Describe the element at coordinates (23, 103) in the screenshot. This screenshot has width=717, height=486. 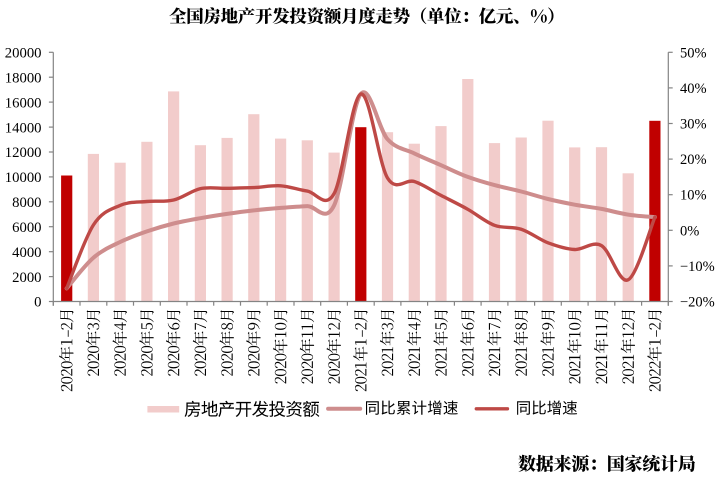
I see `svg-text: 16000` at that location.